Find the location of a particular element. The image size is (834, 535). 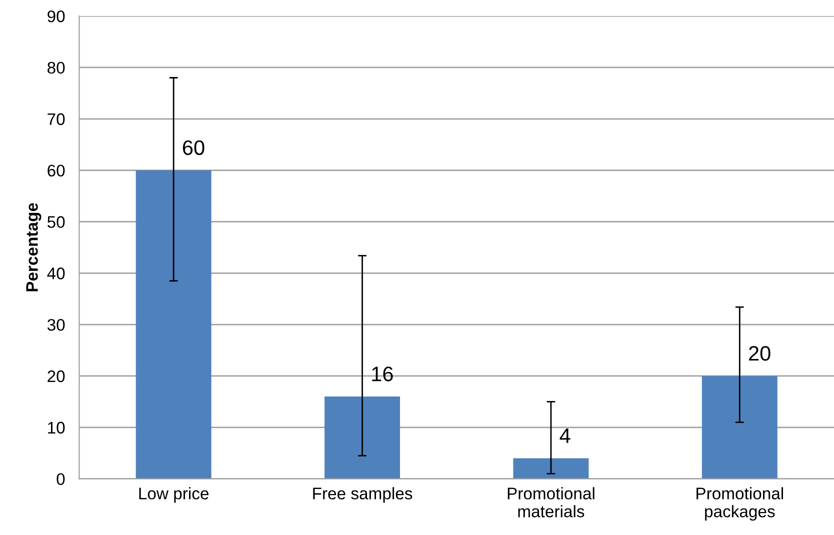

y-tick-label: 90 is located at coordinates (56, 16).